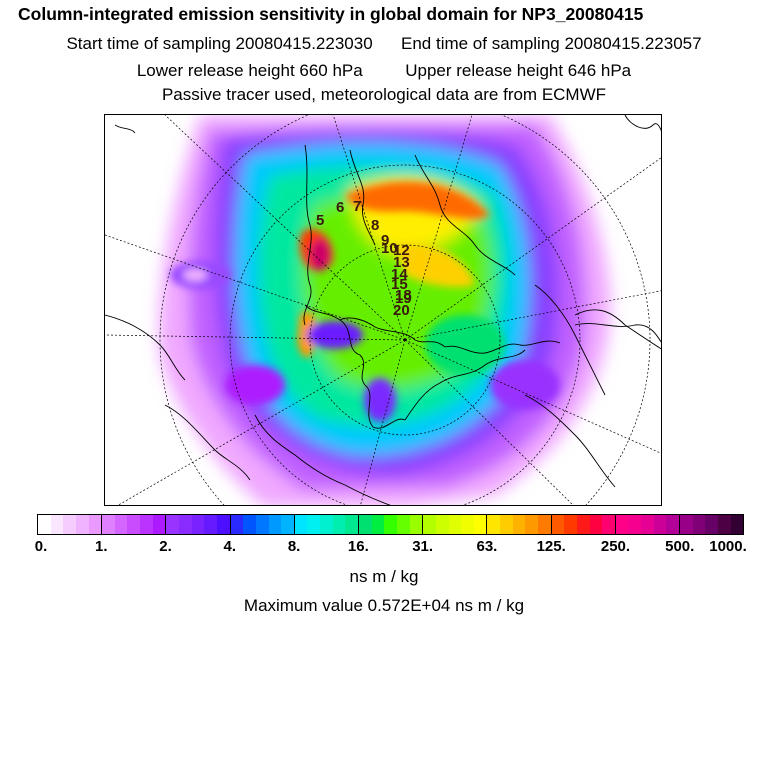 The image size is (768, 768). Describe the element at coordinates (389, 248) in the screenshot. I see `release-label: 10` at that location.